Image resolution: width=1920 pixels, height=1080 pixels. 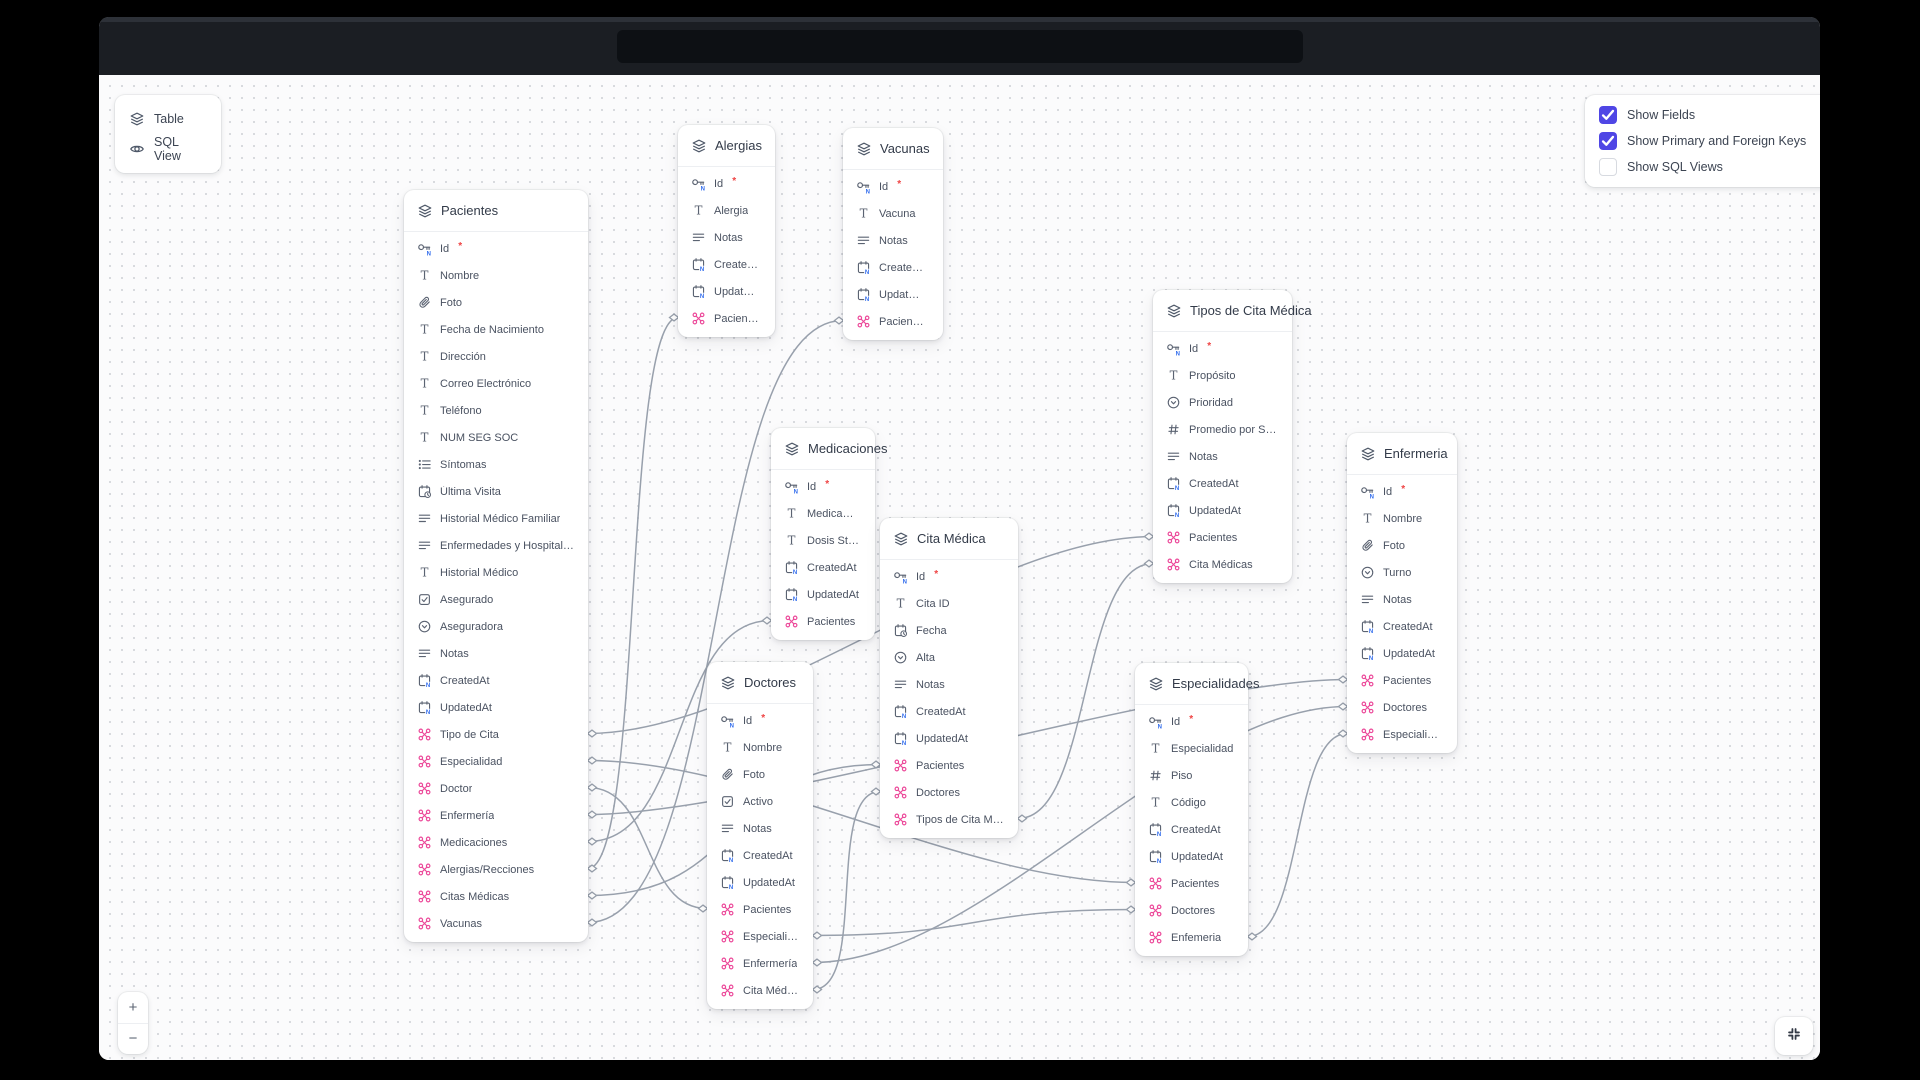 What do you see at coordinates (1794, 1036) in the screenshot?
I see `fit-view-button` at bounding box center [1794, 1036].